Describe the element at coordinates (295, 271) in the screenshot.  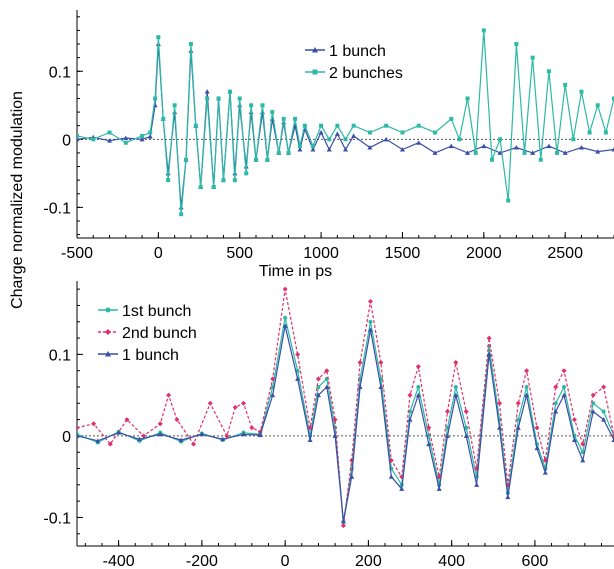
I see `x-axis-label: Time in ps` at that location.